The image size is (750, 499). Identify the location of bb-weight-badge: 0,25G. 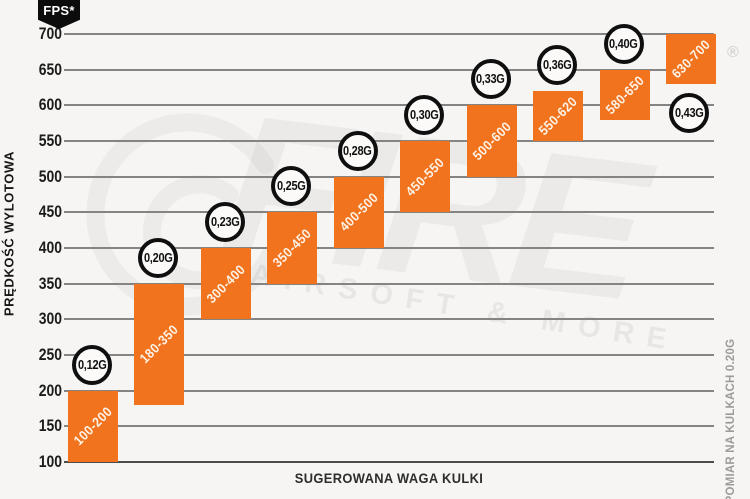
(291, 186).